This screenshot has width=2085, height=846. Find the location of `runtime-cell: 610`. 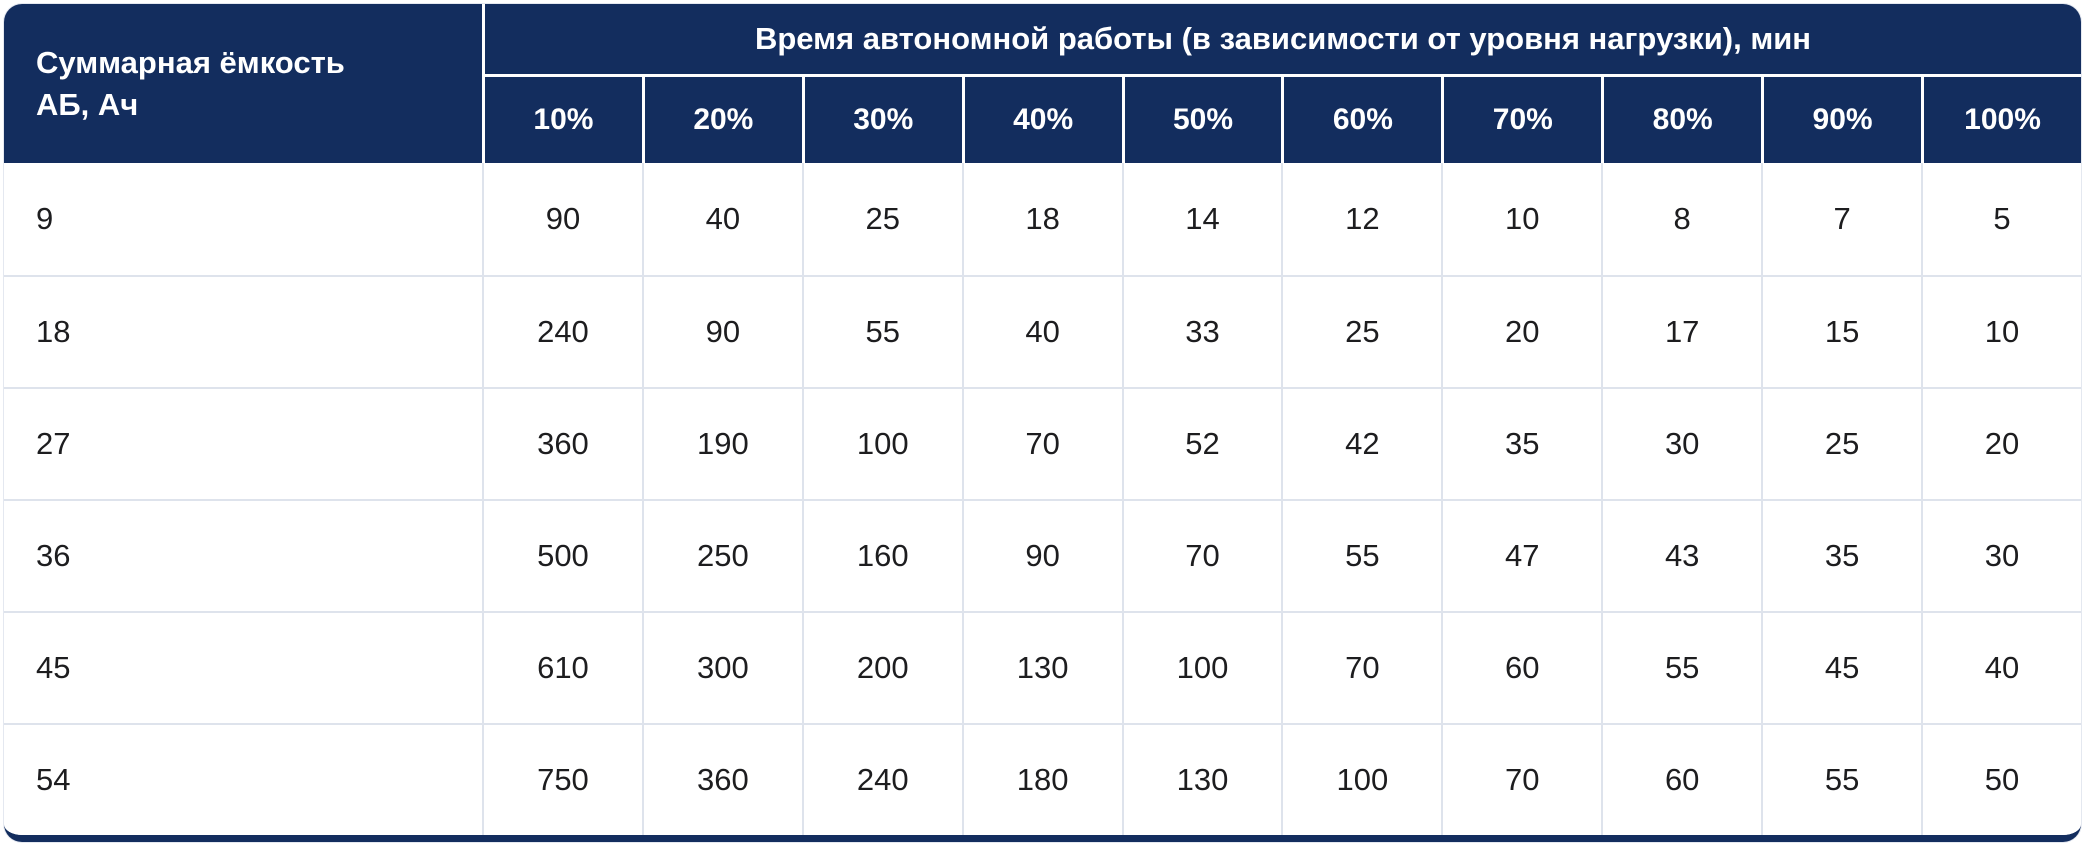

runtime-cell: 610 is located at coordinates (562, 667).